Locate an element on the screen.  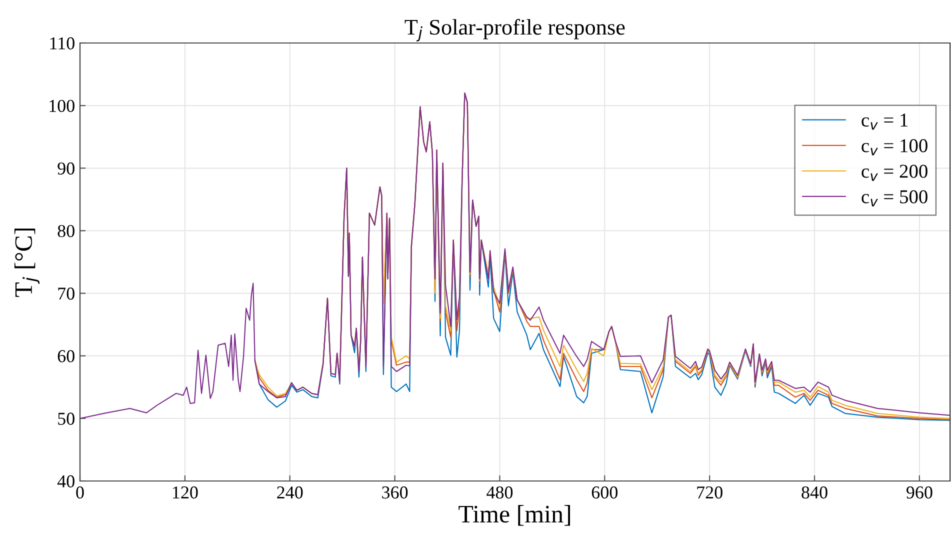
y-tick-label: 70 is located at coordinates (66, 294).